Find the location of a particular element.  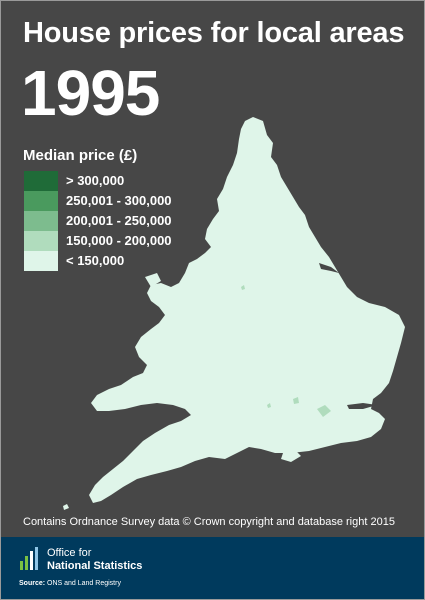

legend-item: > 300,000 is located at coordinates (124, 181).